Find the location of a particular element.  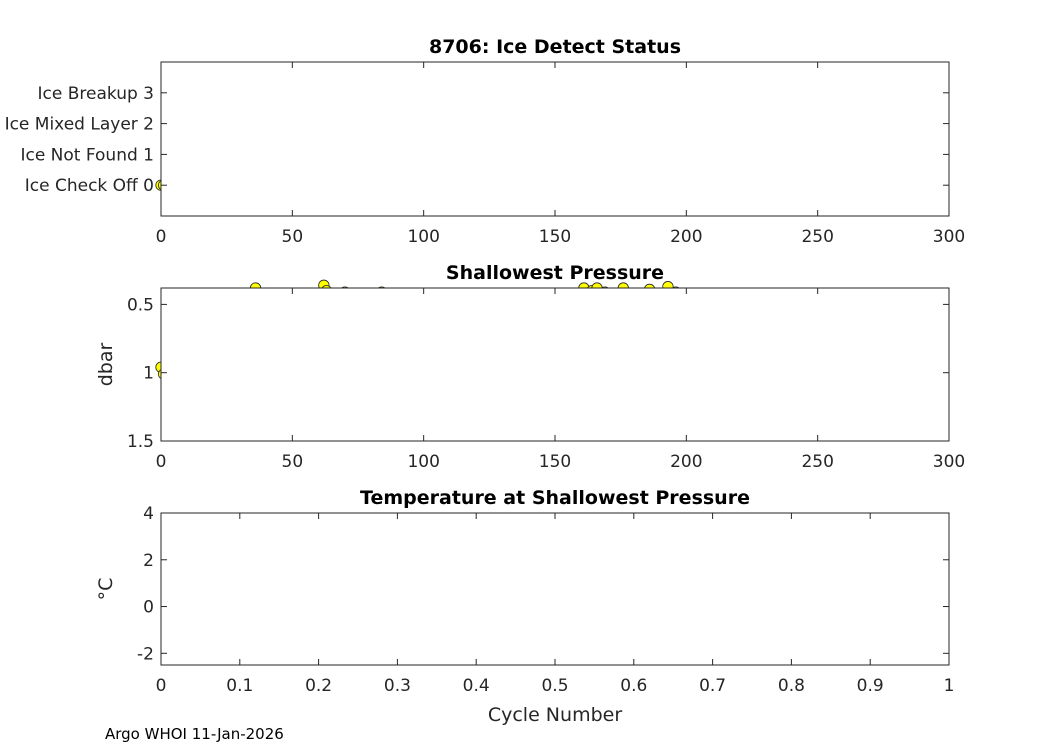

shallowest-pressure-y-tick-label: 1 is located at coordinates (148, 374).